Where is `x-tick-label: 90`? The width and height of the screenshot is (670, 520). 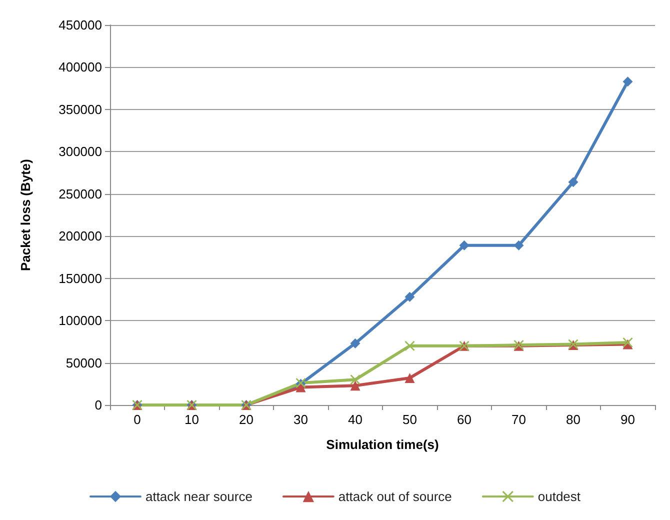
x-tick-label: 90 is located at coordinates (627, 419).